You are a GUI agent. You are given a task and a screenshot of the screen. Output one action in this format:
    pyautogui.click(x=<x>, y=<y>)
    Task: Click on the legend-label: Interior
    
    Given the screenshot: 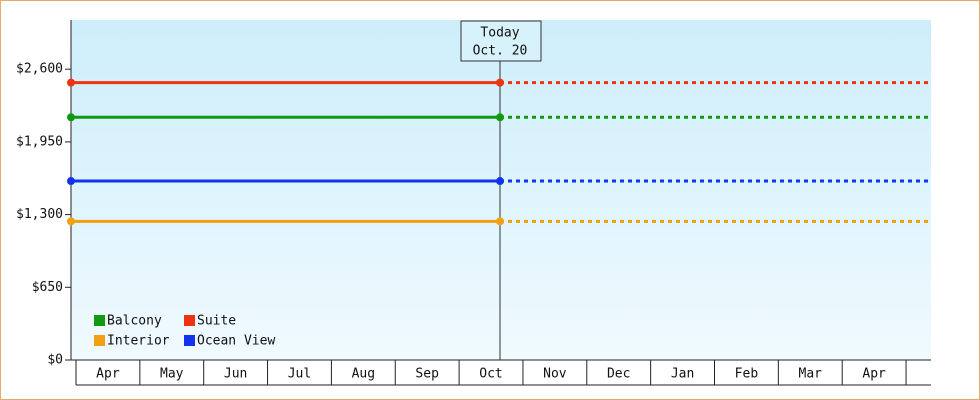 What is the action you would take?
    pyautogui.click(x=138, y=341)
    